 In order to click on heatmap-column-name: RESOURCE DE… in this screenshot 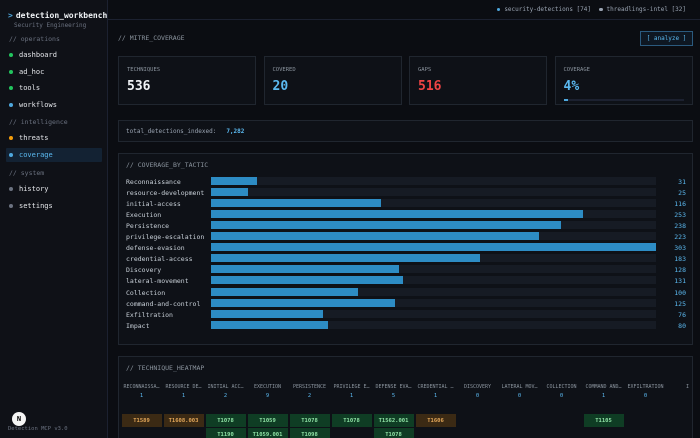, I will do `click(183, 387)`.